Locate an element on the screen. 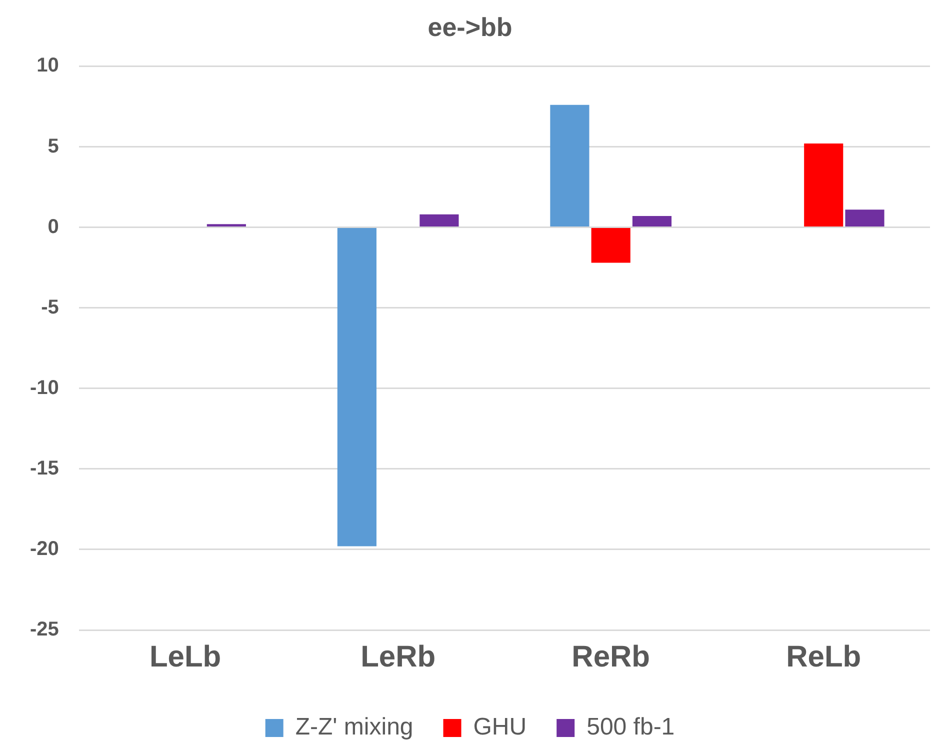 The height and width of the screenshot is (755, 940). x-tick-label: LeLb is located at coordinates (185, 657).